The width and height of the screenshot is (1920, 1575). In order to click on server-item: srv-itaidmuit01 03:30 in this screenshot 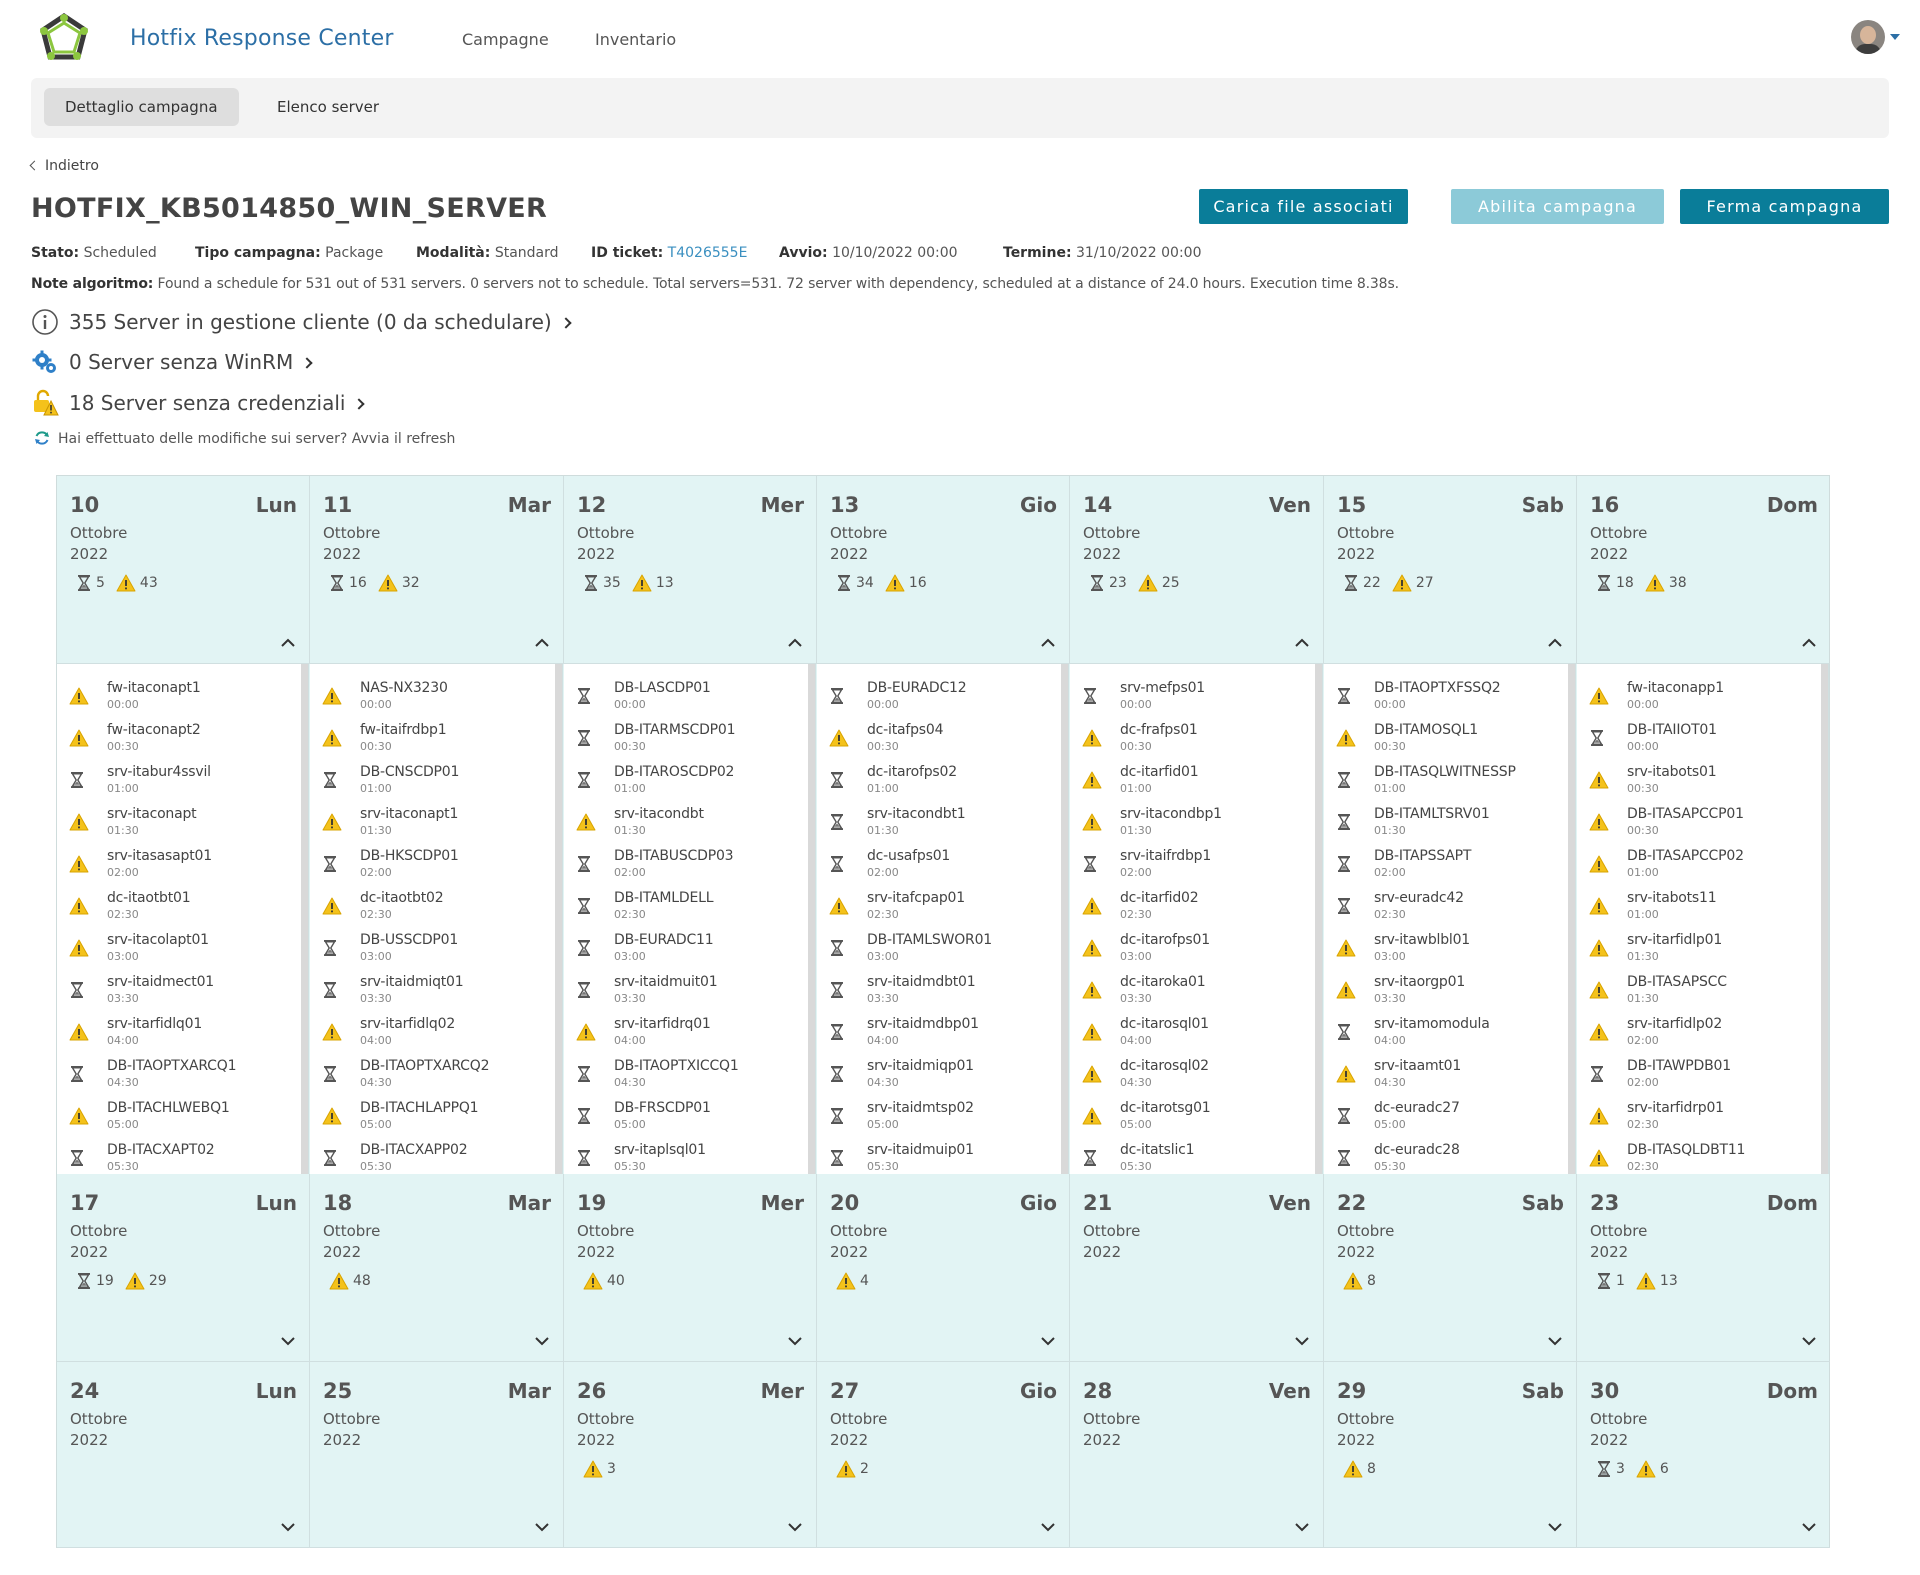, I will do `click(679, 990)`.